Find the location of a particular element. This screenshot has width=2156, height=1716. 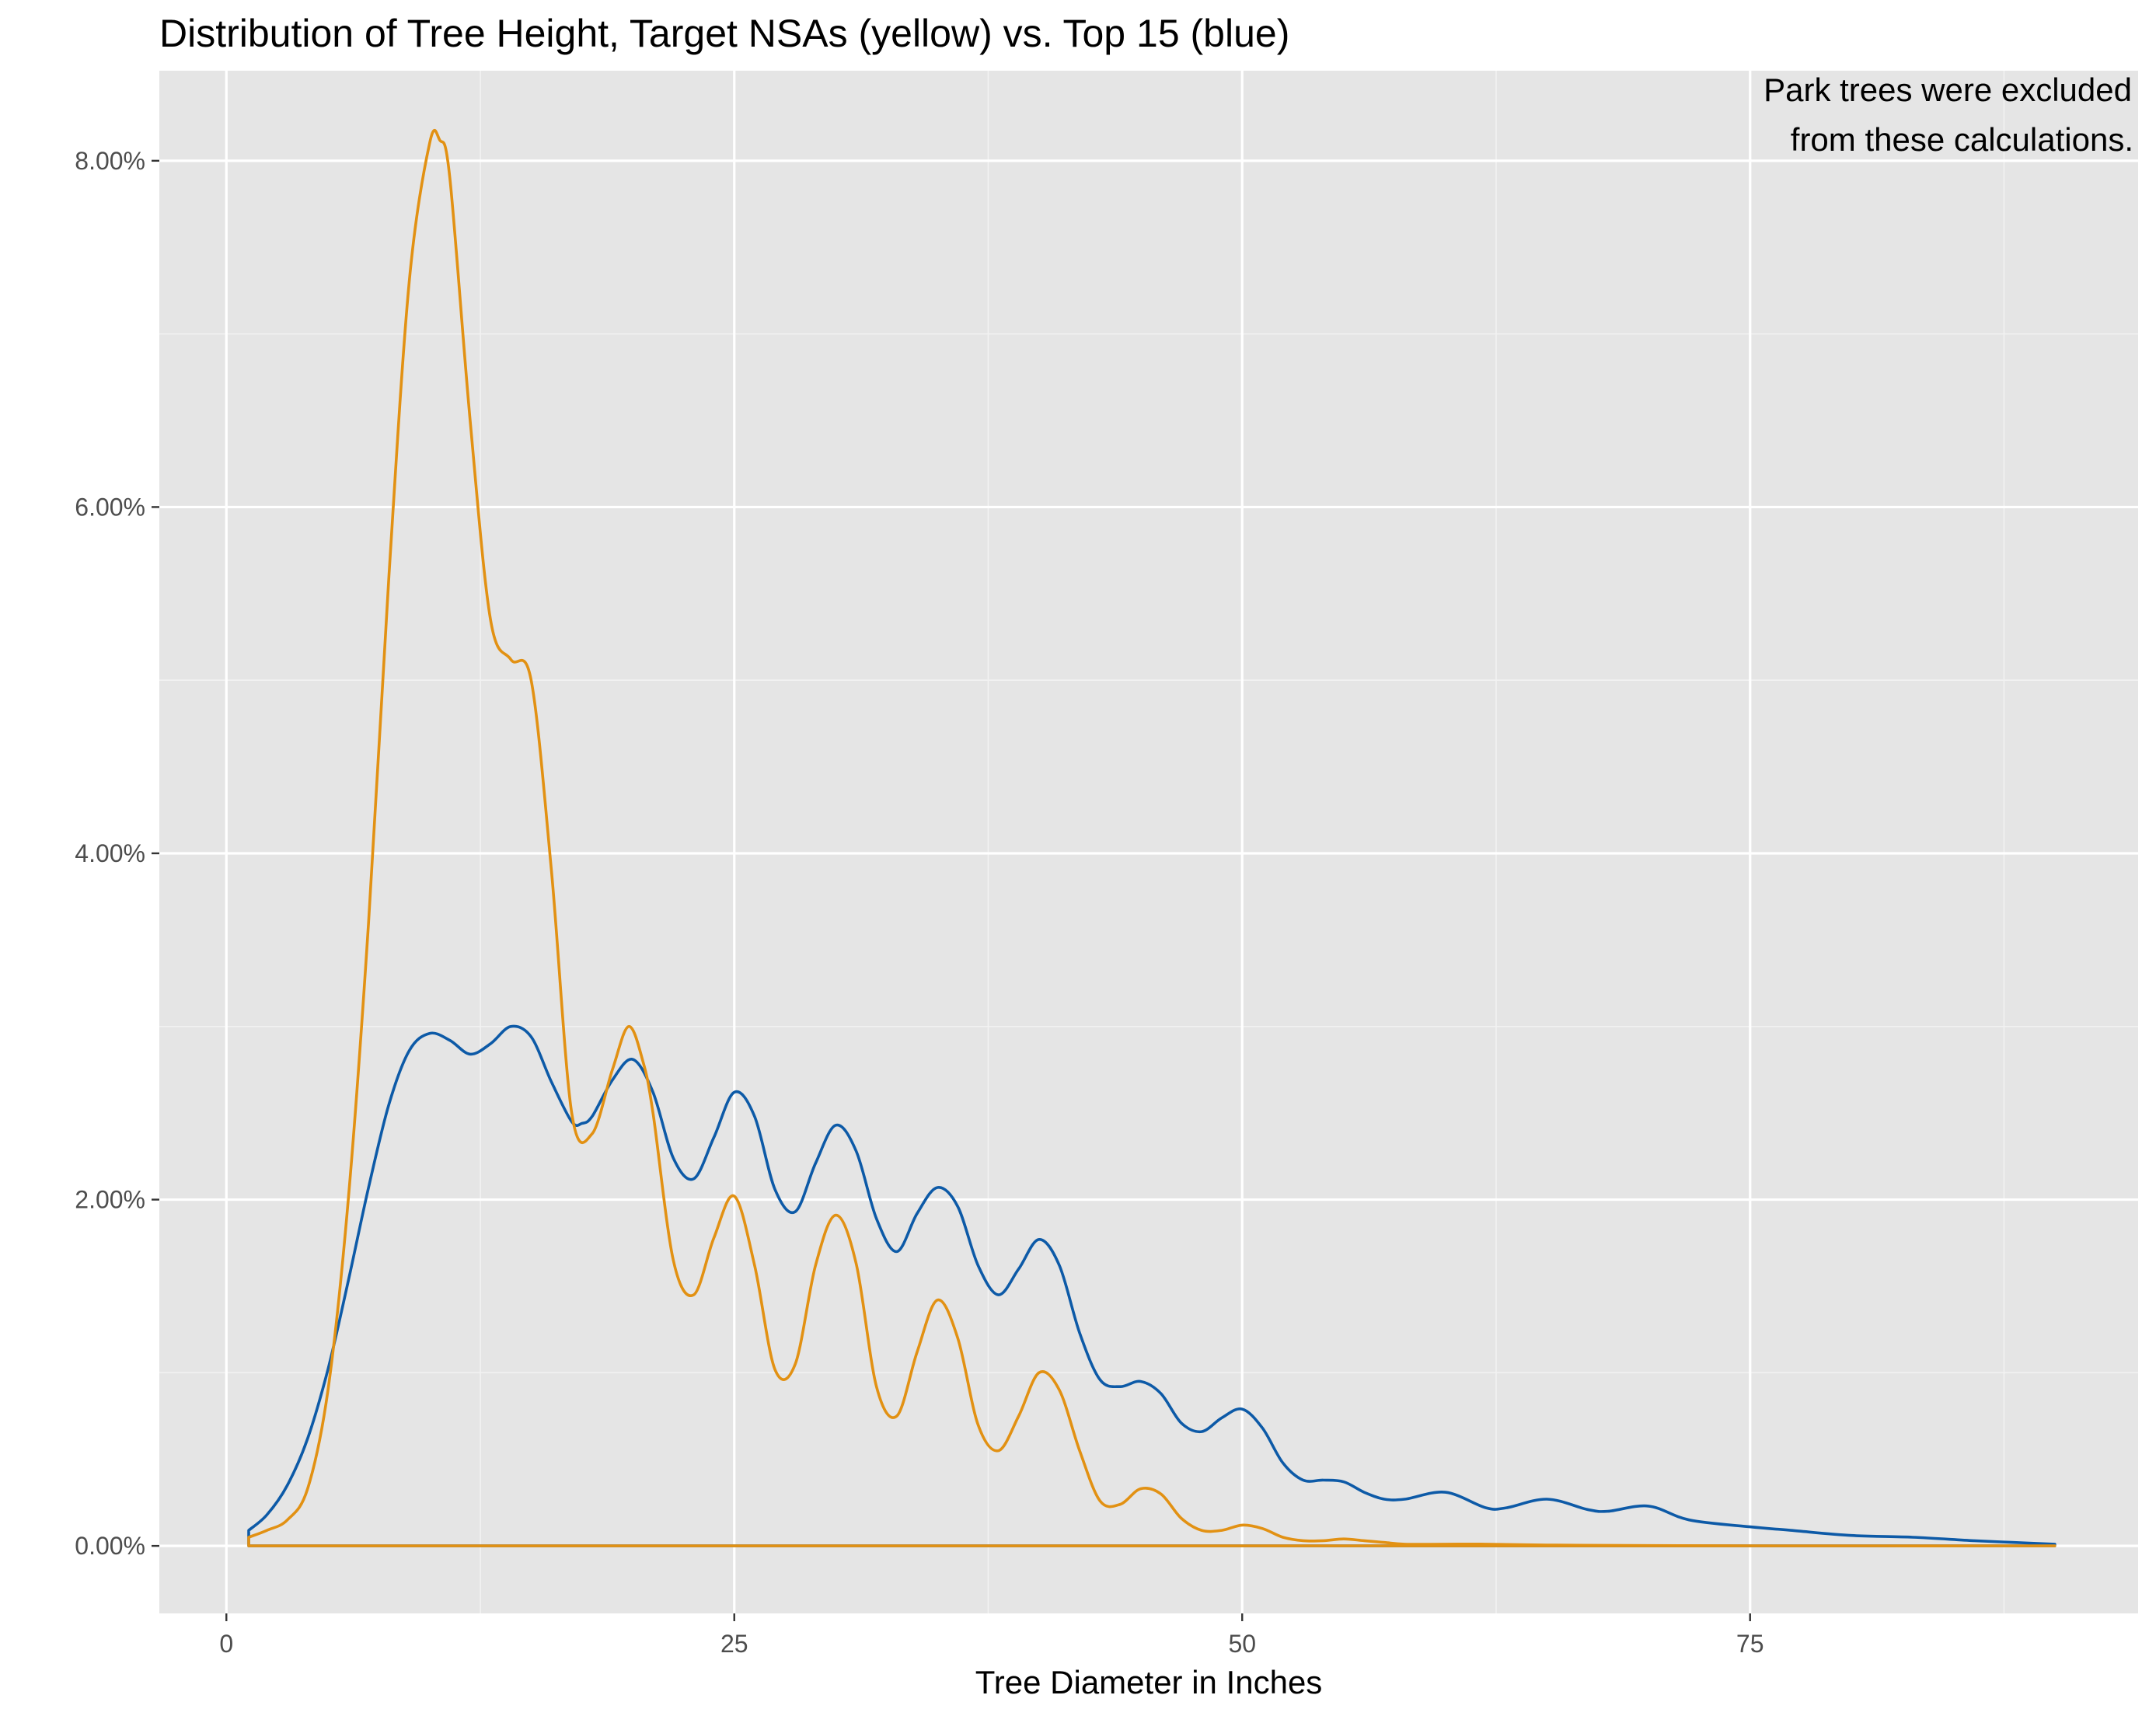

y-axis: 0.00% 2.00% 4.00% 6.00% 8.00% is located at coordinates (117, 853).